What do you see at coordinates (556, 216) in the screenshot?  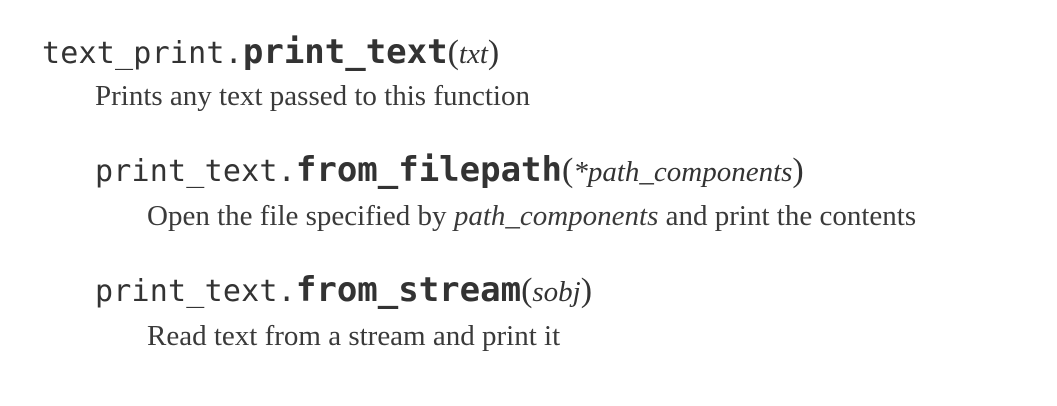 I see `description-param-ref: path_components` at bounding box center [556, 216].